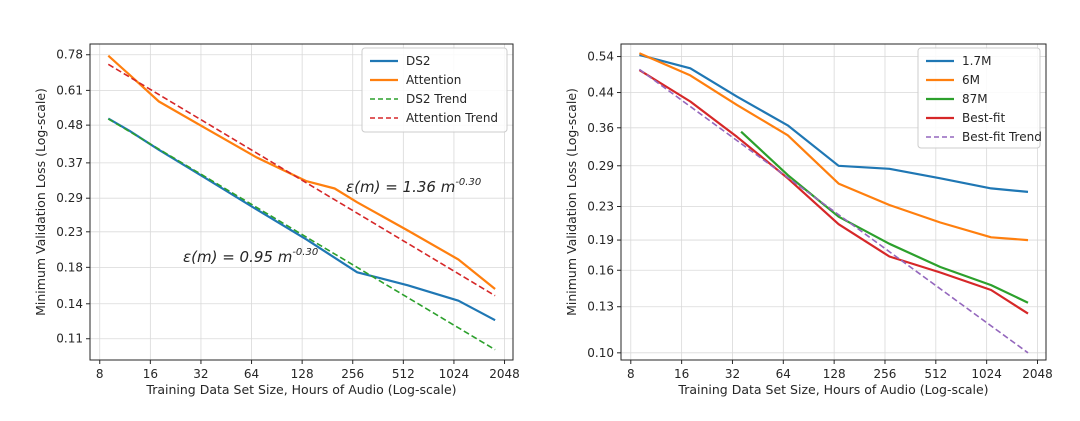  What do you see at coordinates (600, 93) in the screenshot?
I see `y-tick-label: 0.44` at bounding box center [600, 93].